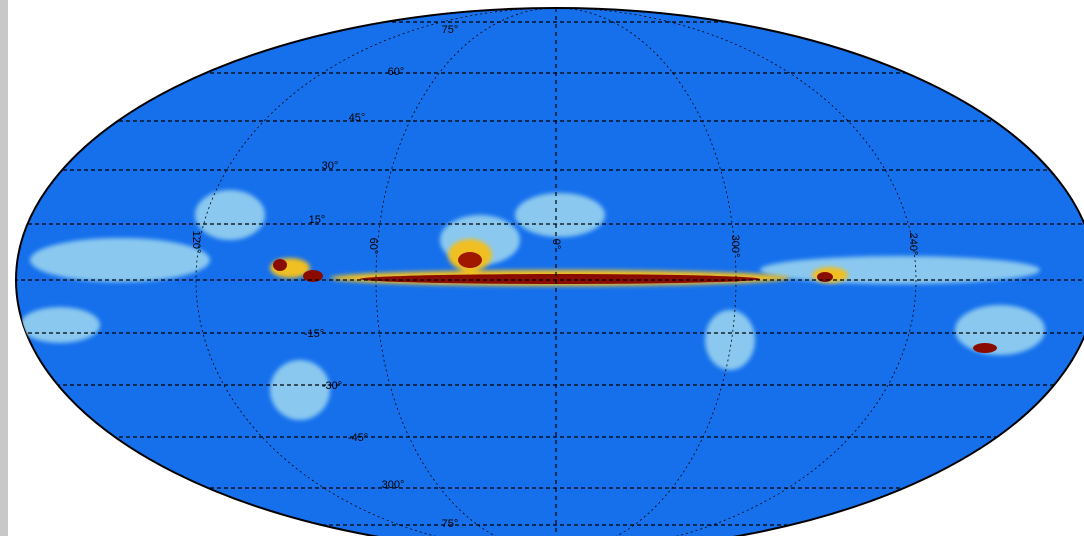  Describe the element at coordinates (556, 244) in the screenshot. I see `longitude-label: 0°` at that location.